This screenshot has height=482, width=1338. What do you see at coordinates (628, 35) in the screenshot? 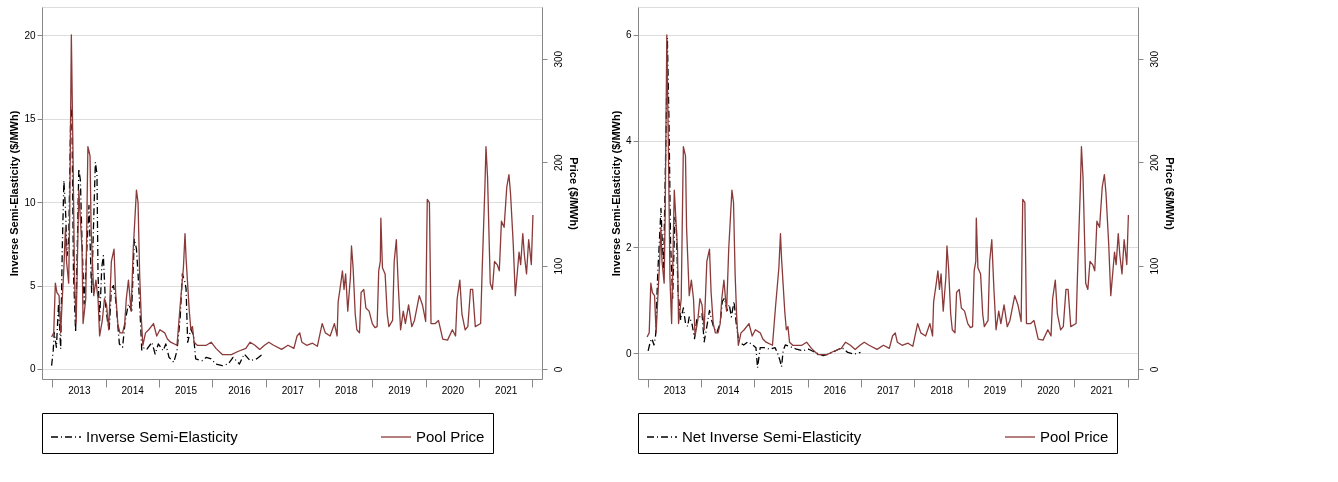
I see `y-tick-label: 6` at bounding box center [628, 35].